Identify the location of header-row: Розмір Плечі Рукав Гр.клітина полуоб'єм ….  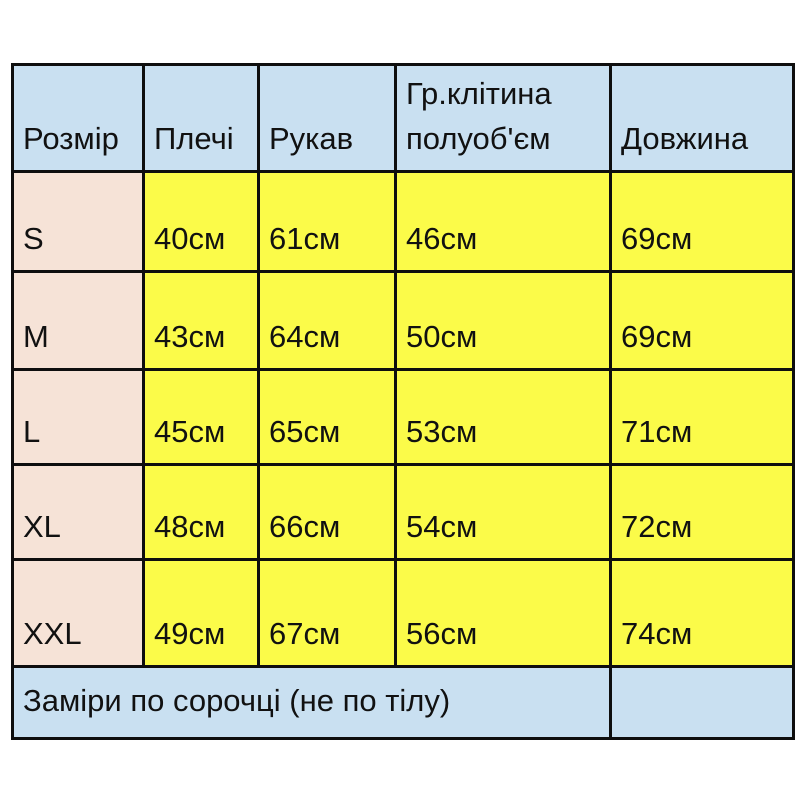
(403, 118).